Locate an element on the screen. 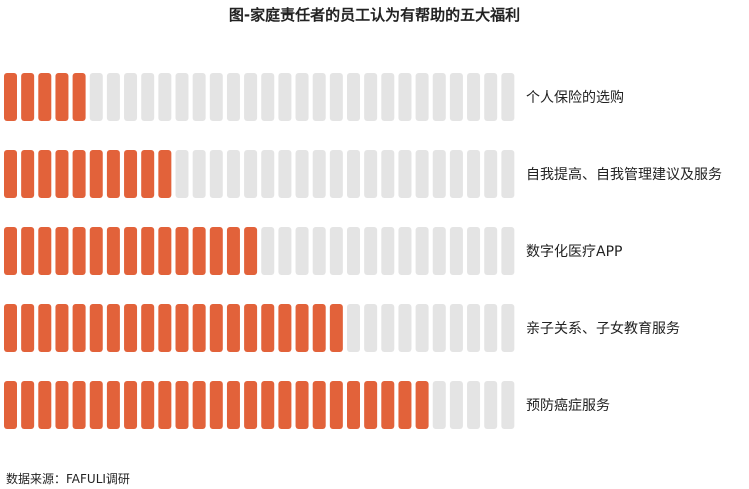 Image resolution: width=749 pixels, height=489 pixels. category-label: 亲子关系、子女教育服务 is located at coordinates (603, 328).